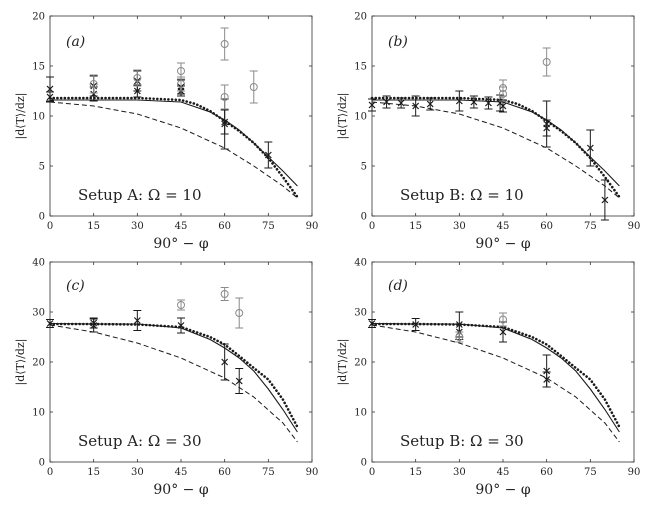 The image size is (650, 511). What do you see at coordinates (140, 441) in the screenshot?
I see `panel-annotation: Setup A: Ω = 30` at bounding box center [140, 441].